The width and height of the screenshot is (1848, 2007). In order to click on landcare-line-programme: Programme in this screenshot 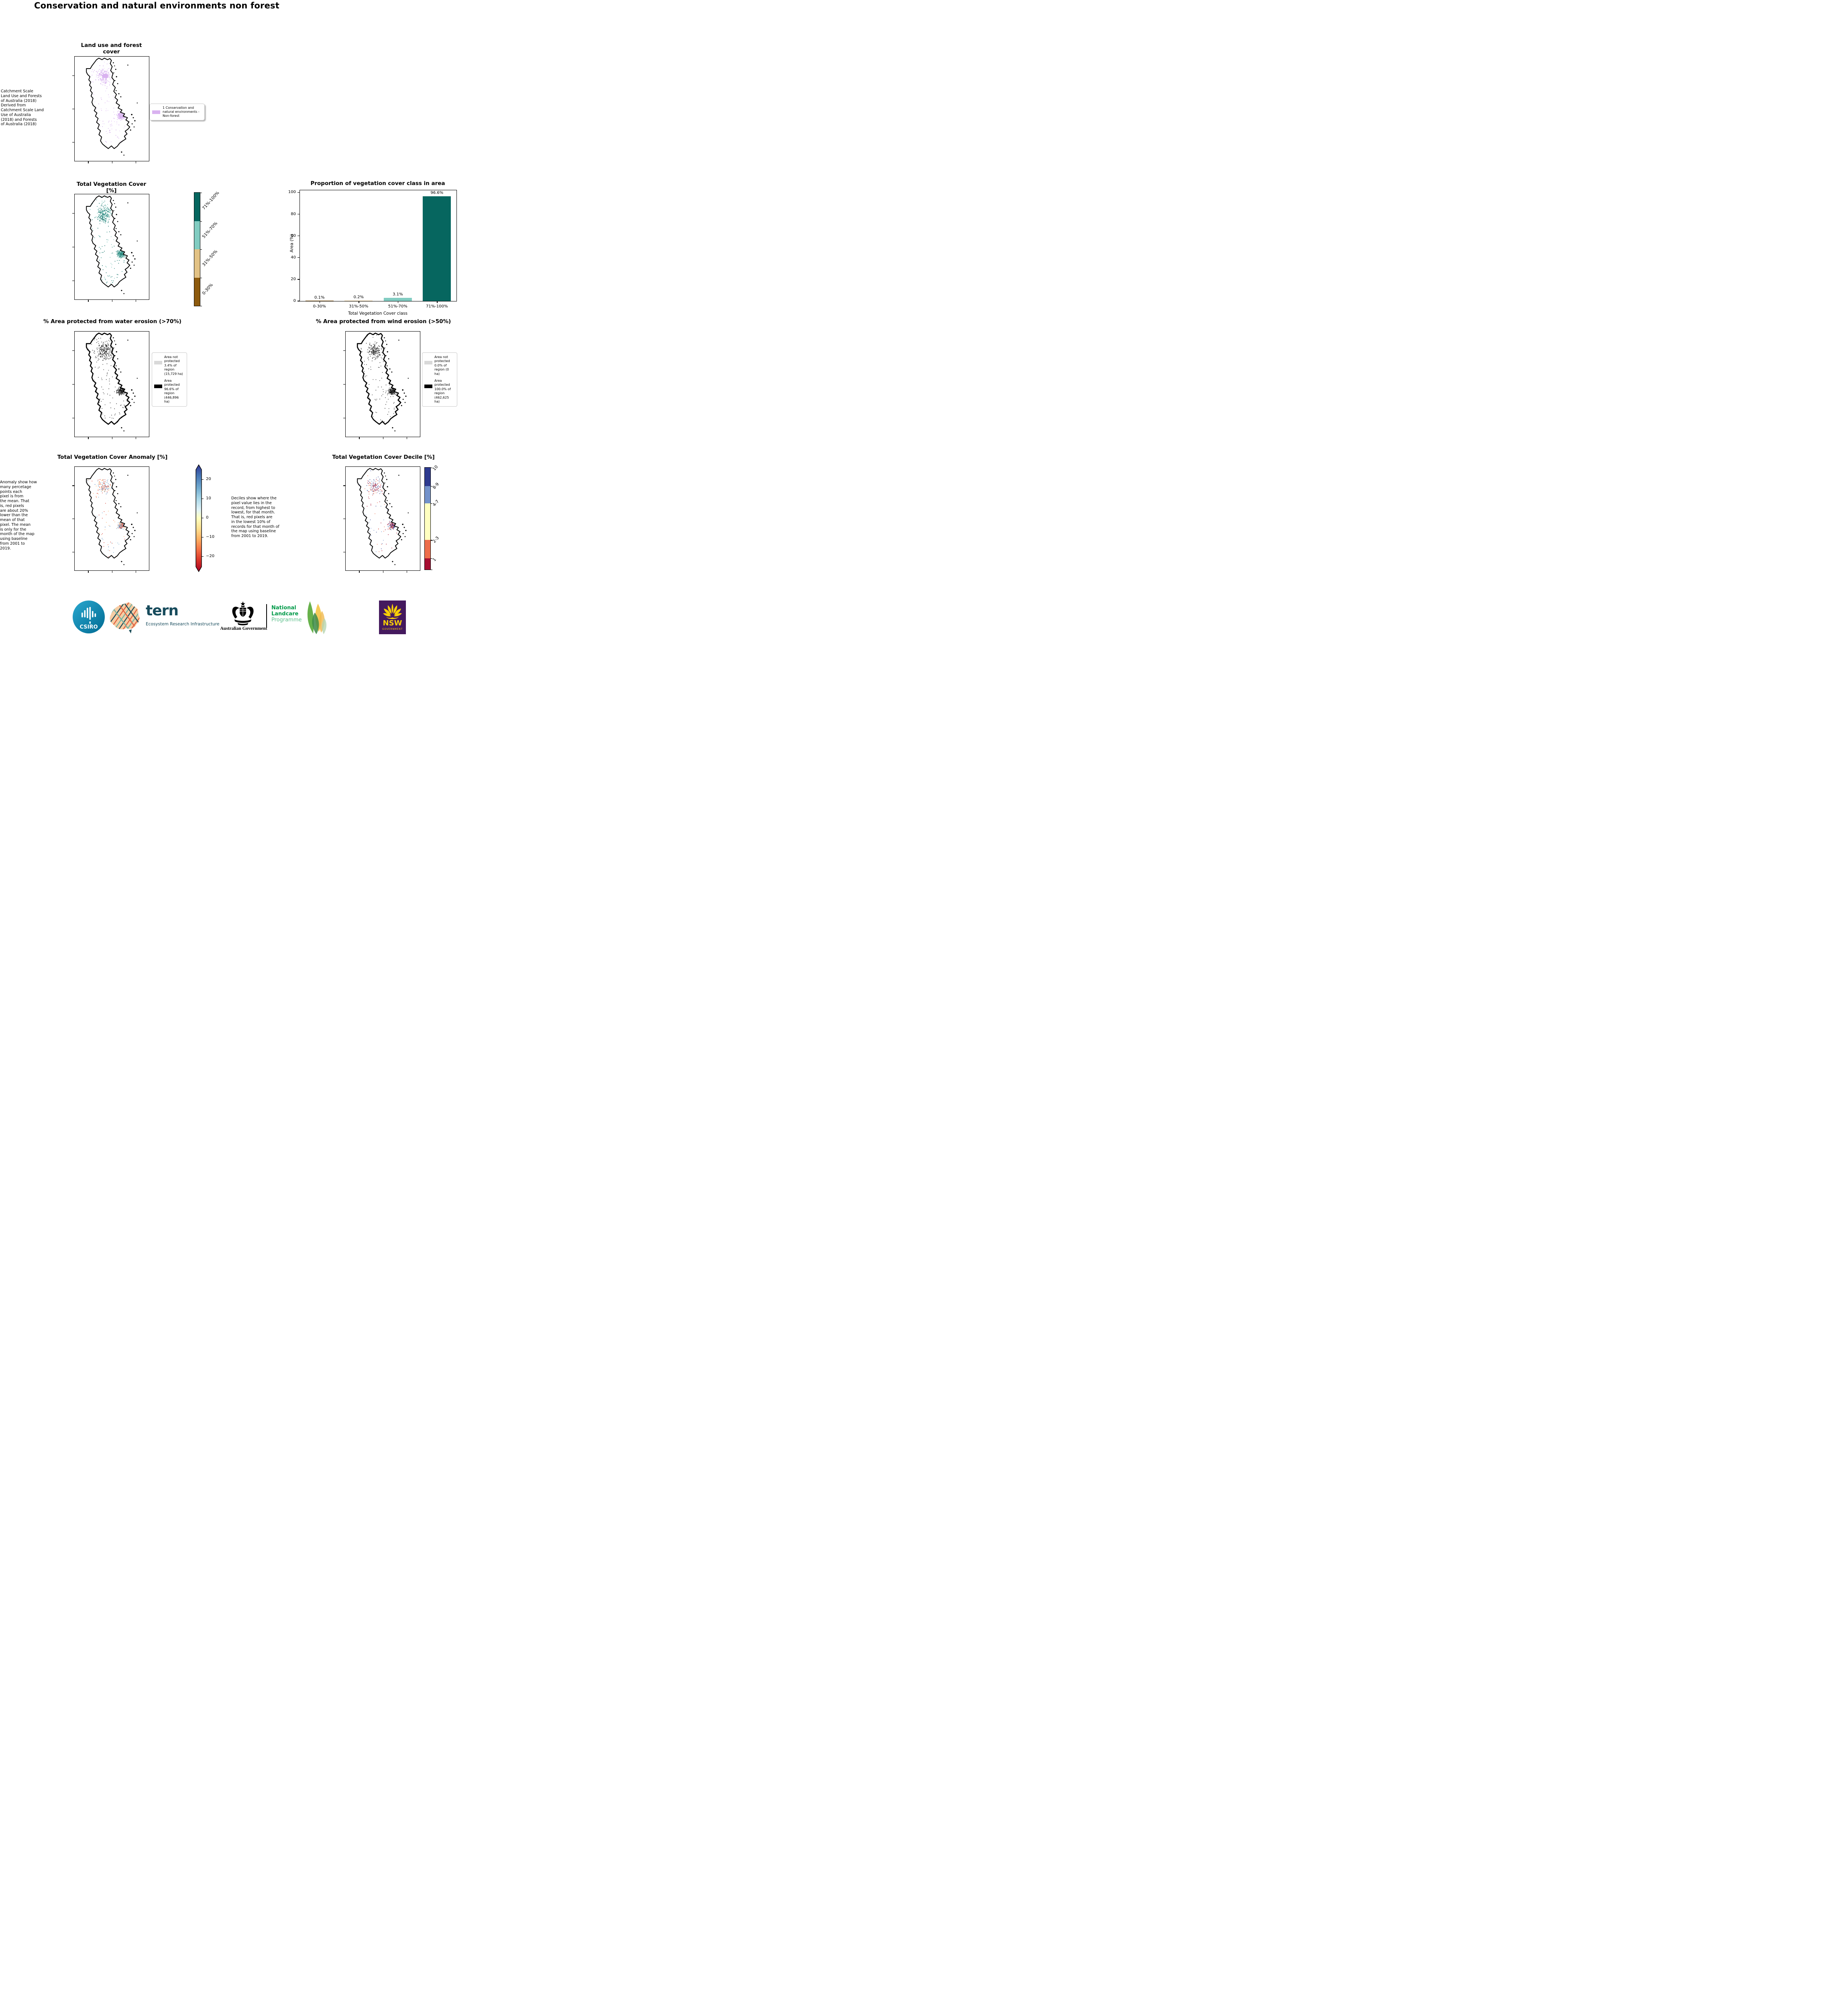, I will do `click(287, 620)`.